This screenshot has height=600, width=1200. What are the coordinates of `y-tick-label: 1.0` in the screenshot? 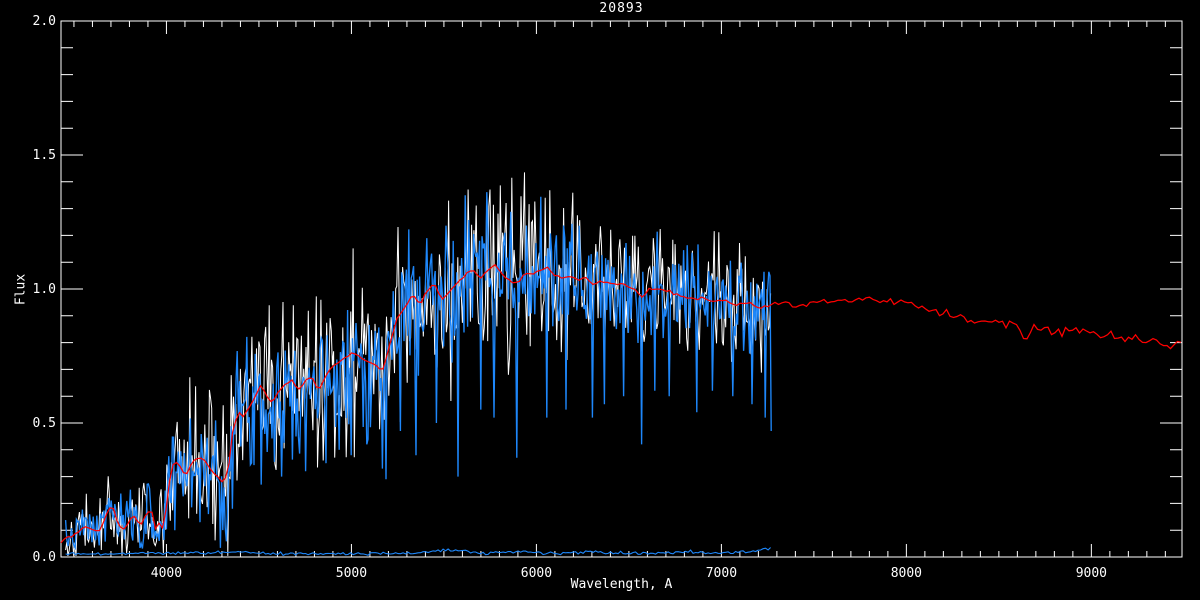 It's located at (44, 289).